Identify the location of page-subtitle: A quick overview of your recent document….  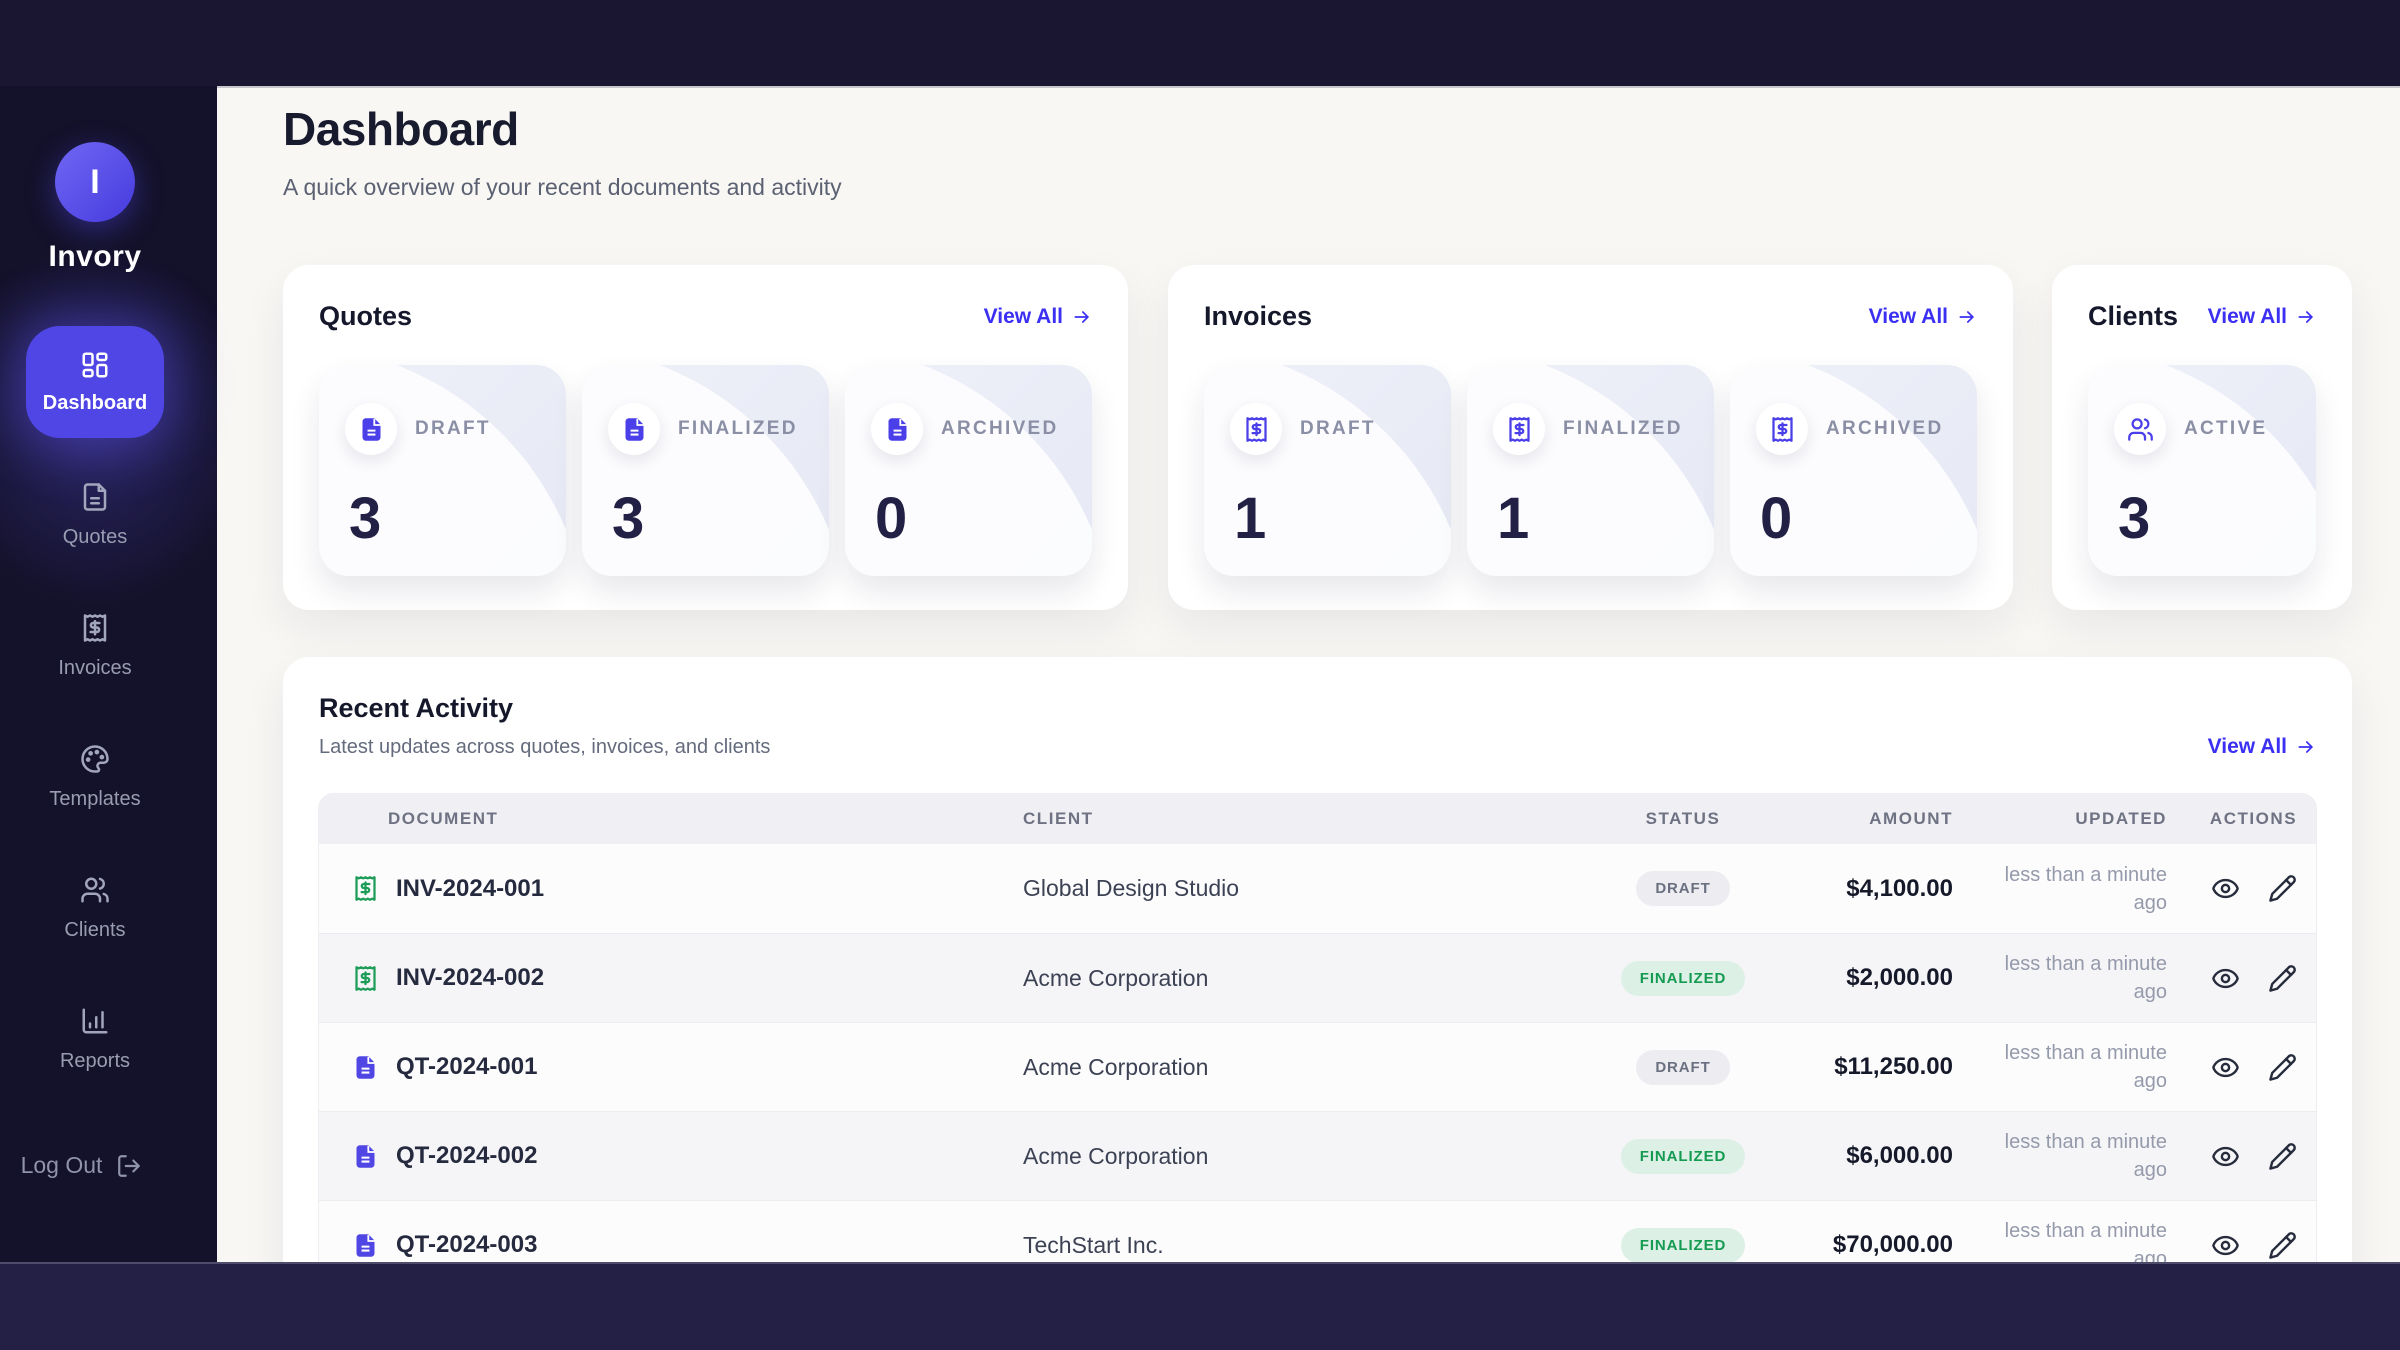
(562, 187).